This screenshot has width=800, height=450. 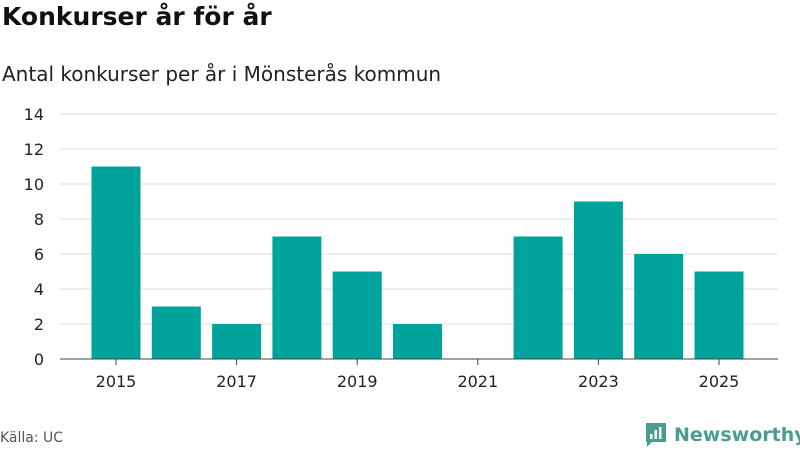 What do you see at coordinates (719, 315) in the screenshot?
I see `bar-2025` at bounding box center [719, 315].